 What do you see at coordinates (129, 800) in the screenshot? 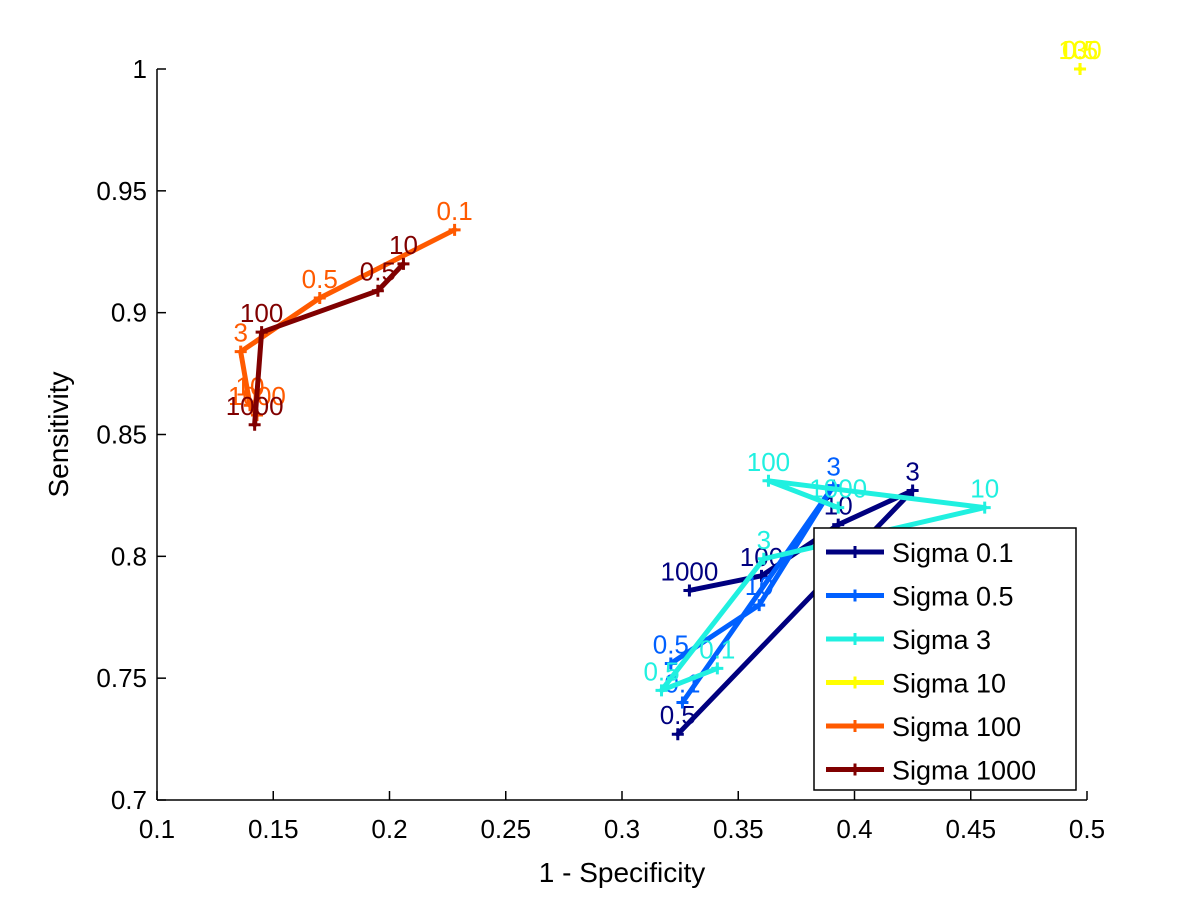
I see `y-tick-label: 0.7` at bounding box center [129, 800].